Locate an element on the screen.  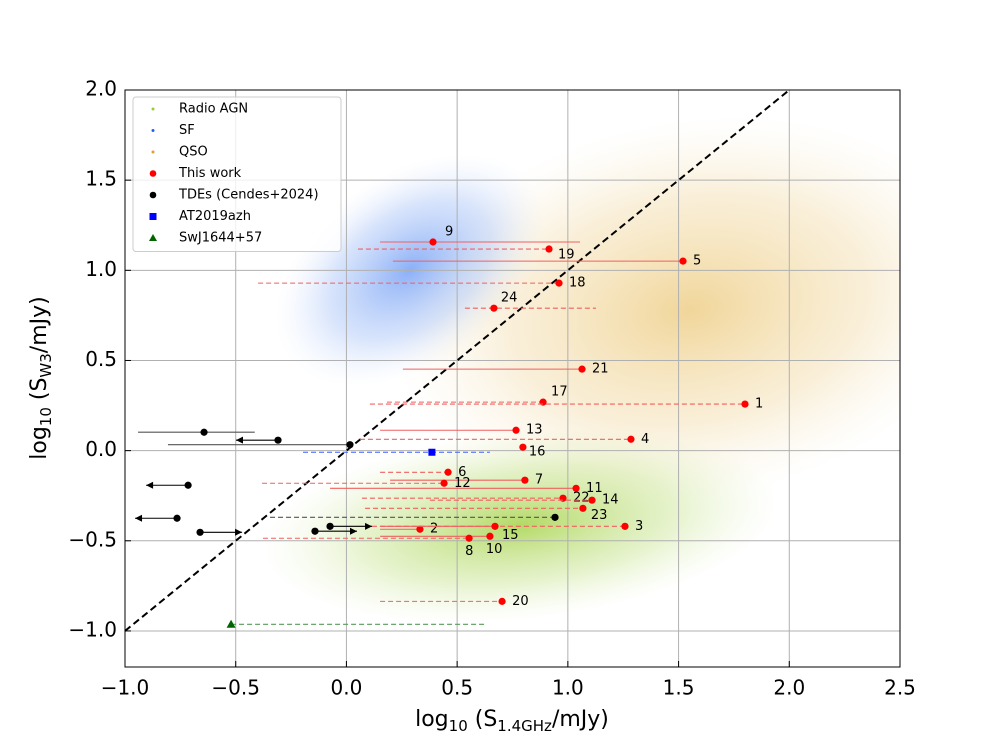
agn-density is located at coordinates (520, 525).